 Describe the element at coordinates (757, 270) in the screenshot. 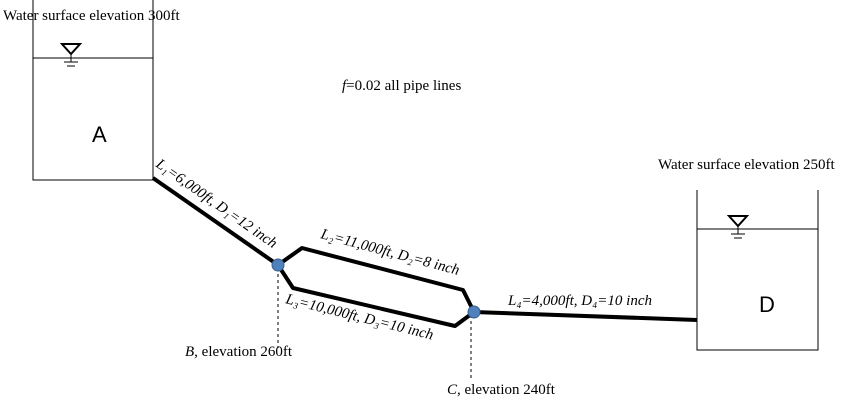

I see `tank-d` at that location.